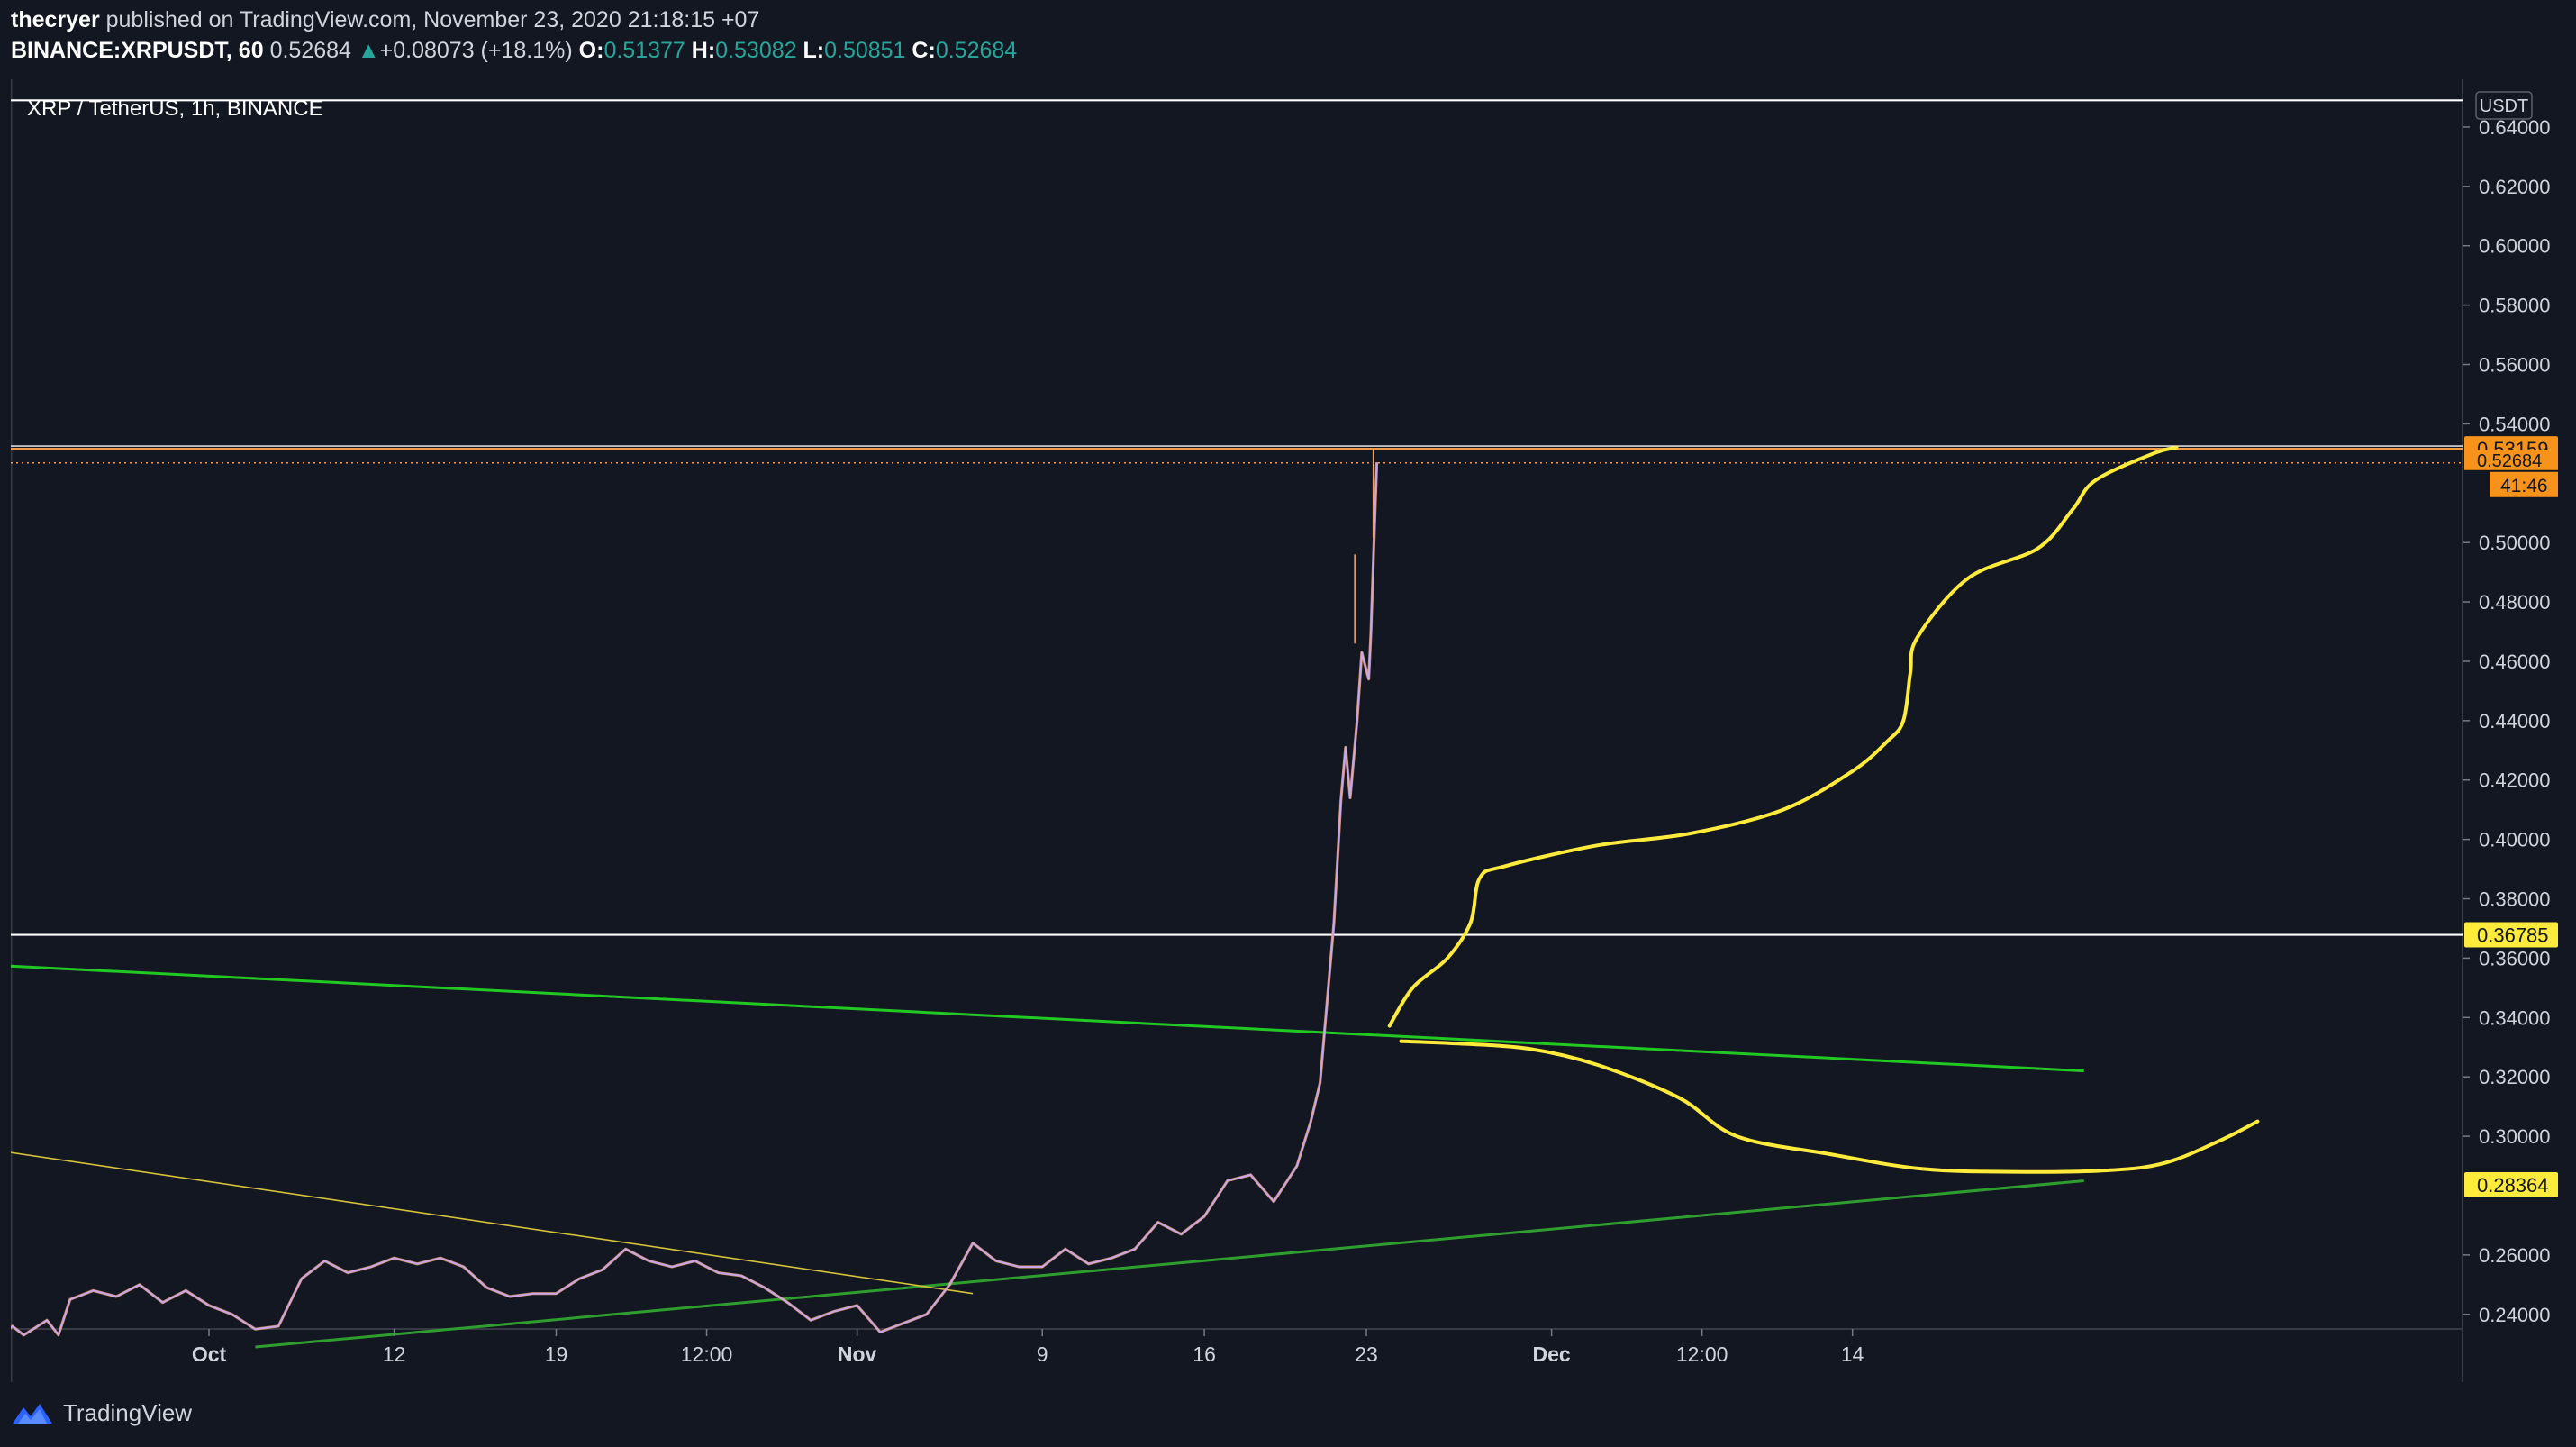 This screenshot has width=2576, height=1447. I want to click on y-tick-label: 0.50000, so click(2515, 543).